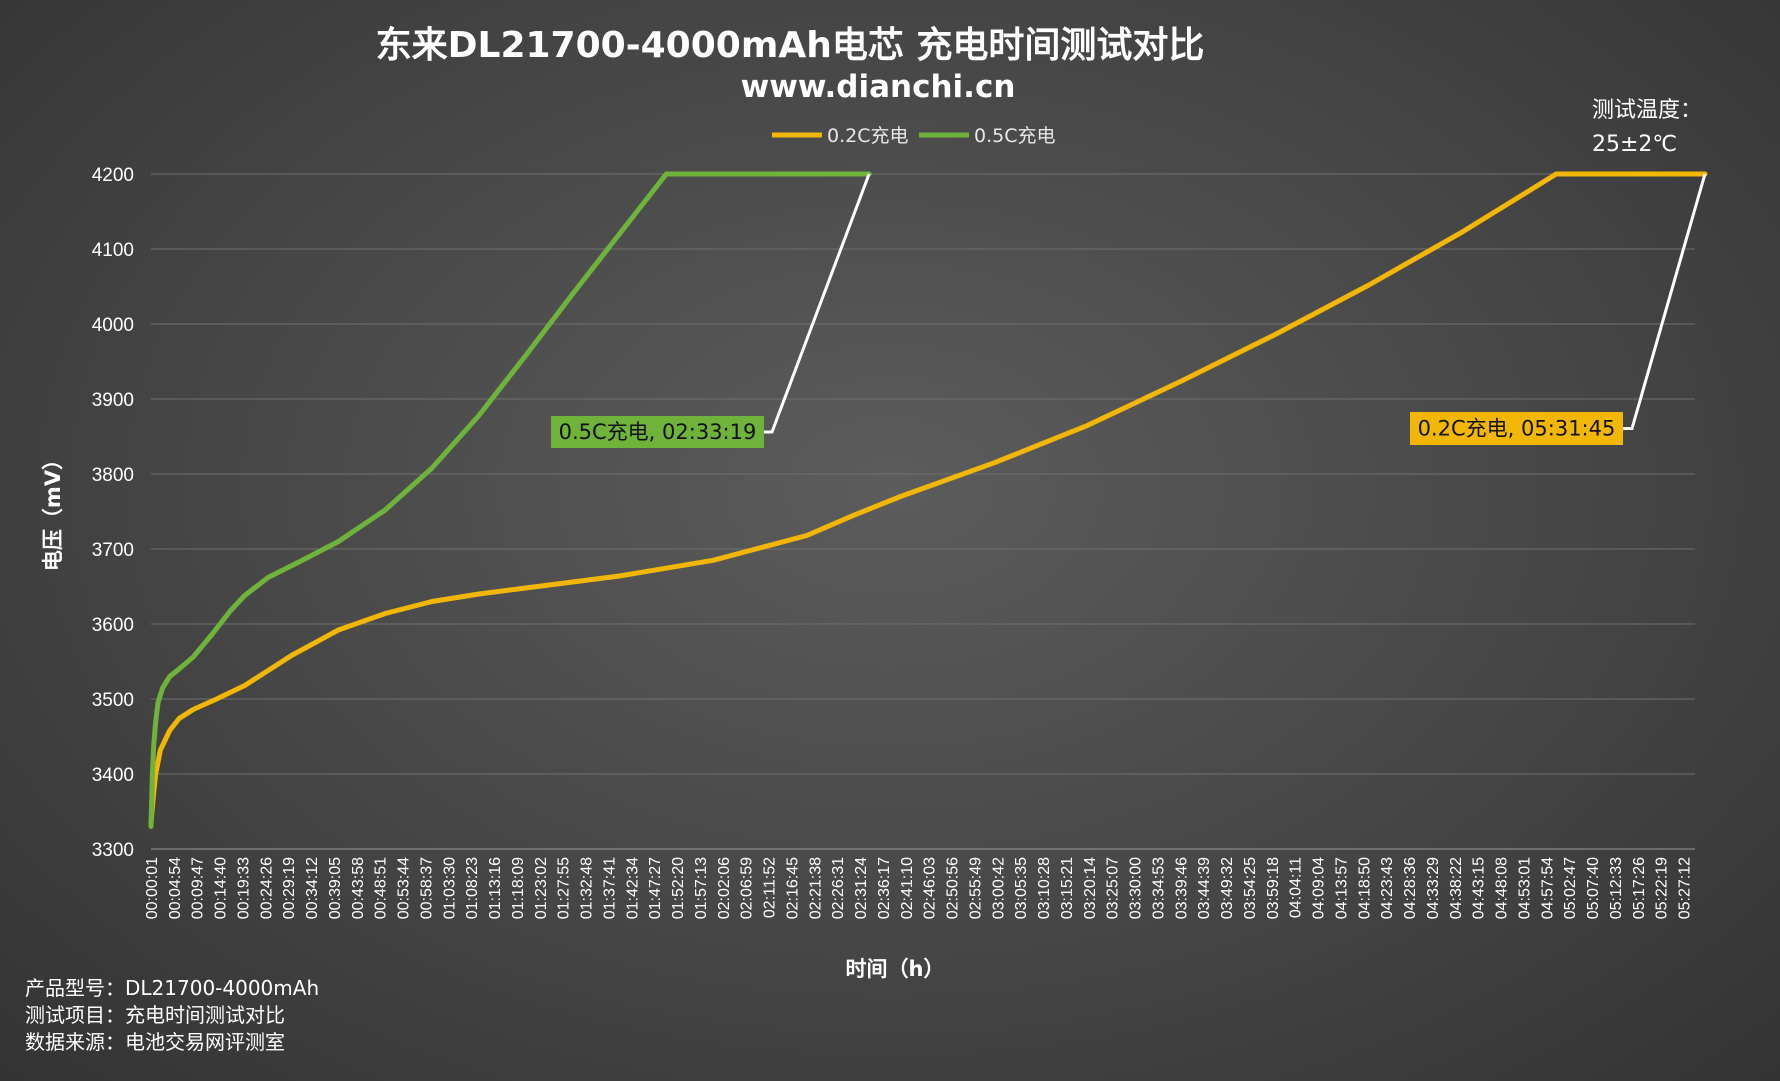  I want to click on x-tick-label: 03:10:28, so click(1044, 888).